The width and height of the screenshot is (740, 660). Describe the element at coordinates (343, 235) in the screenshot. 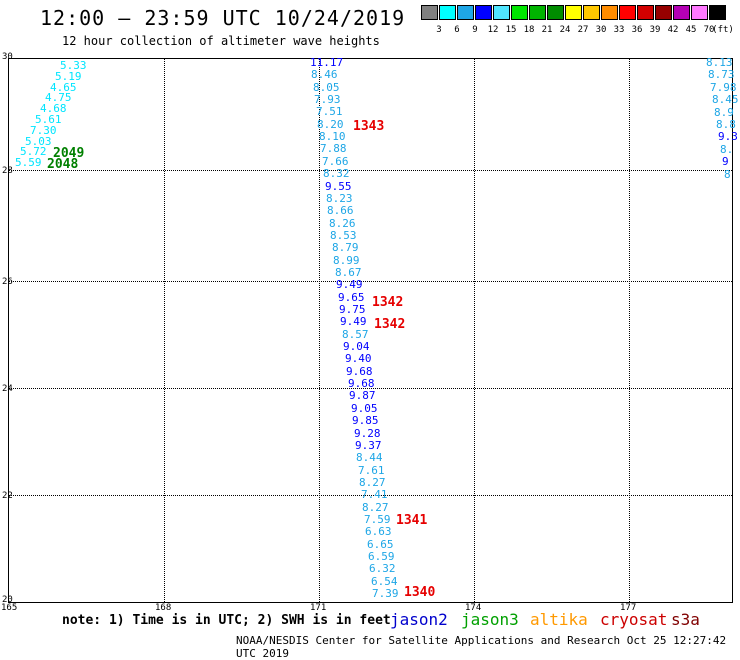

I see `wave-height-value: 8.53` at that location.